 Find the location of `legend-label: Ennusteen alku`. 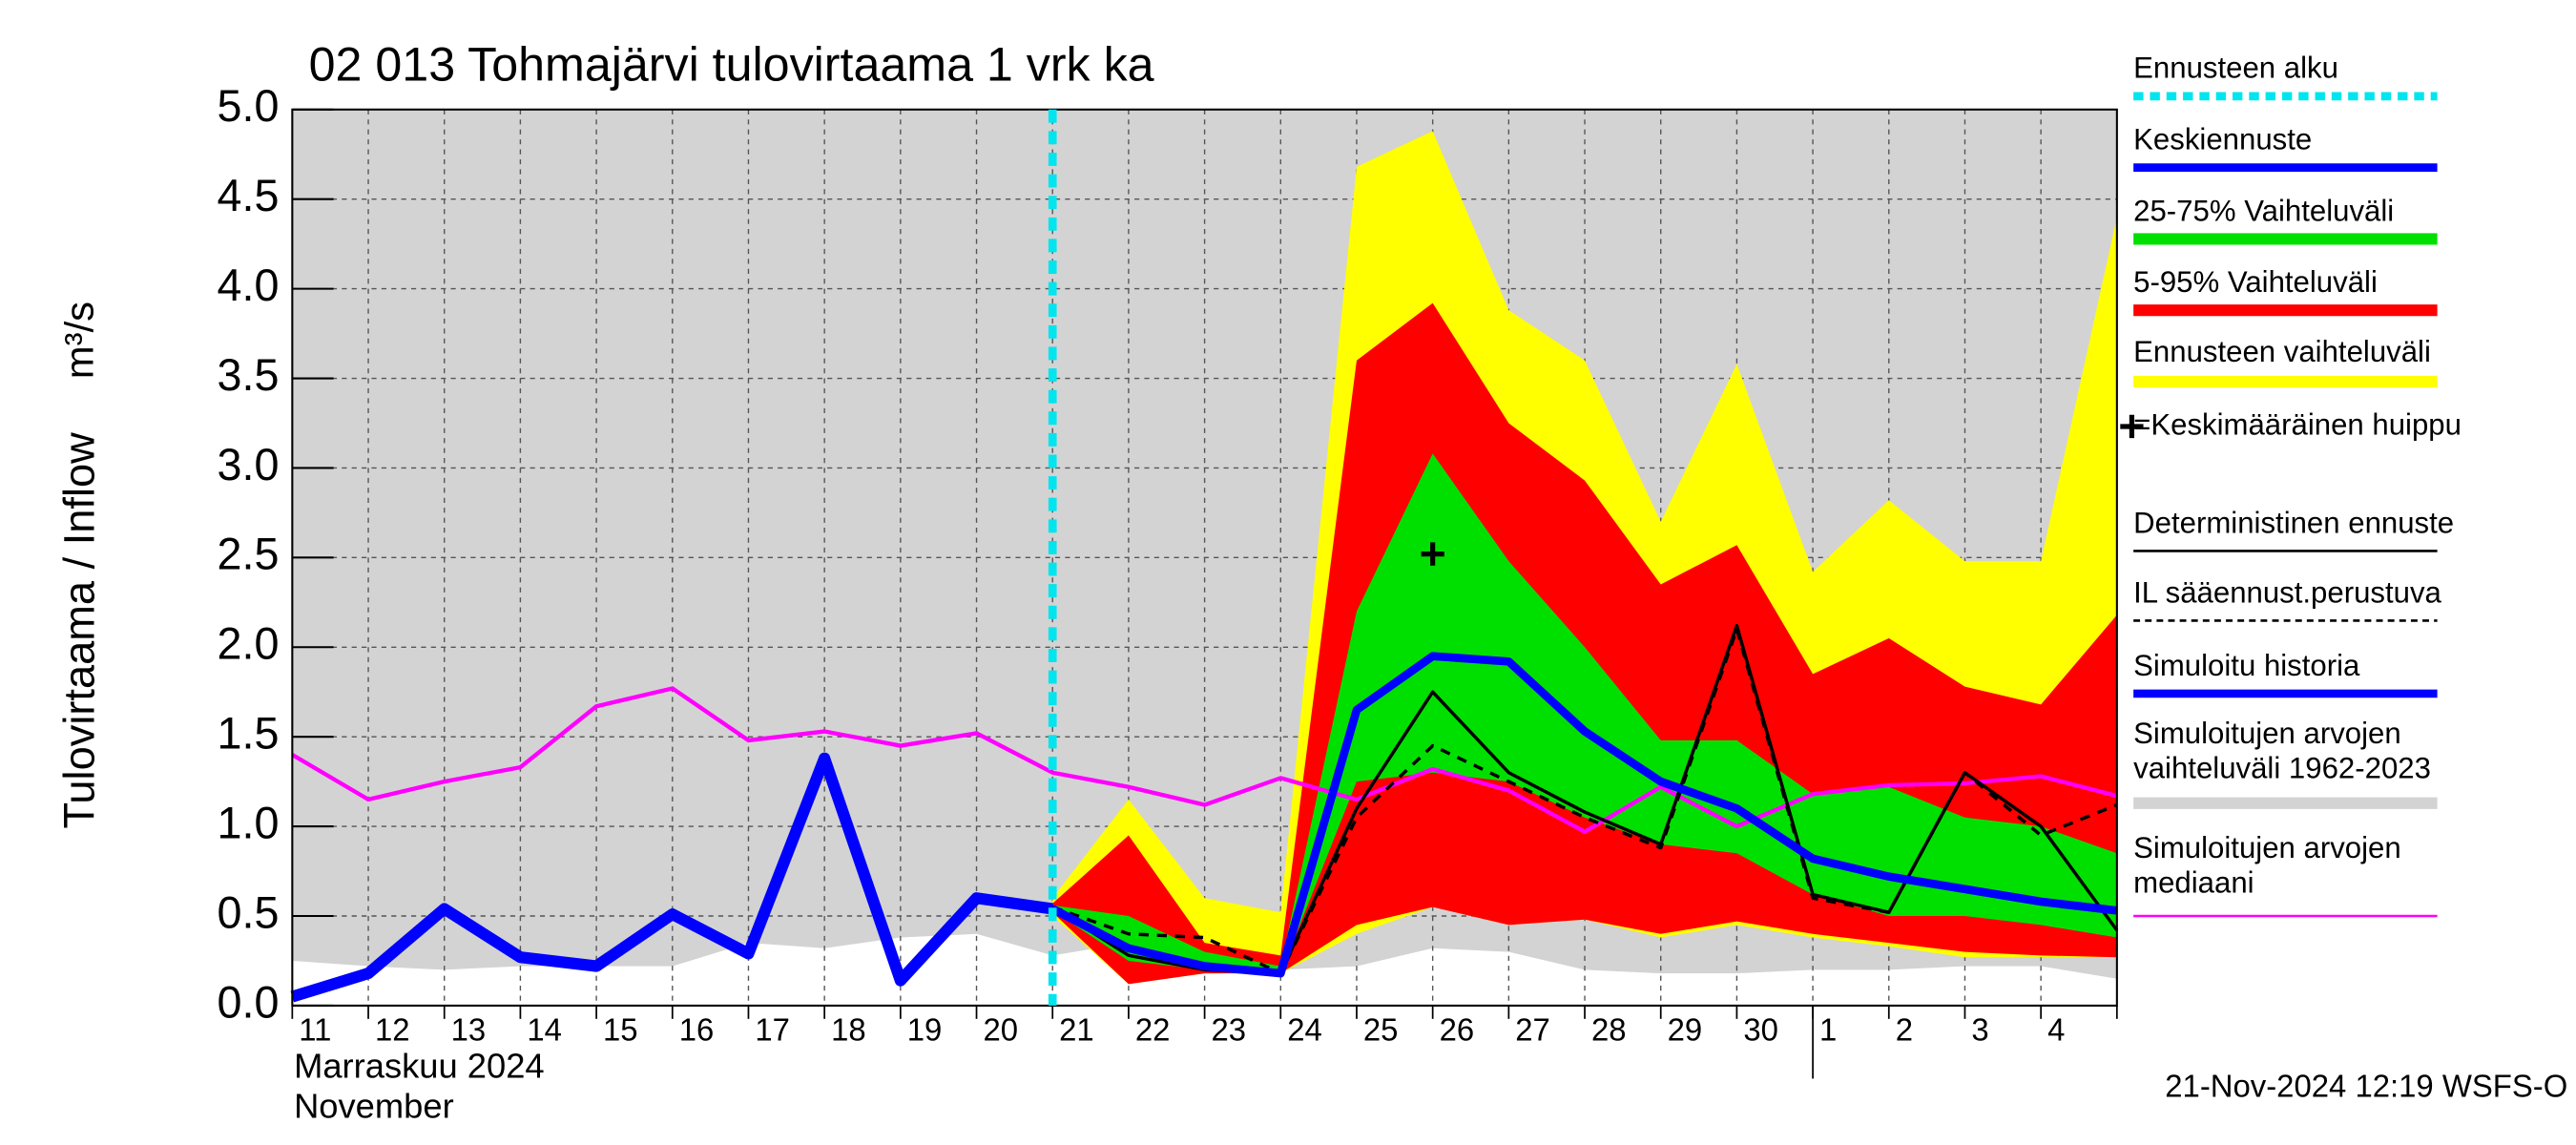

legend-label: Ennusteen alku is located at coordinates (2235, 68).